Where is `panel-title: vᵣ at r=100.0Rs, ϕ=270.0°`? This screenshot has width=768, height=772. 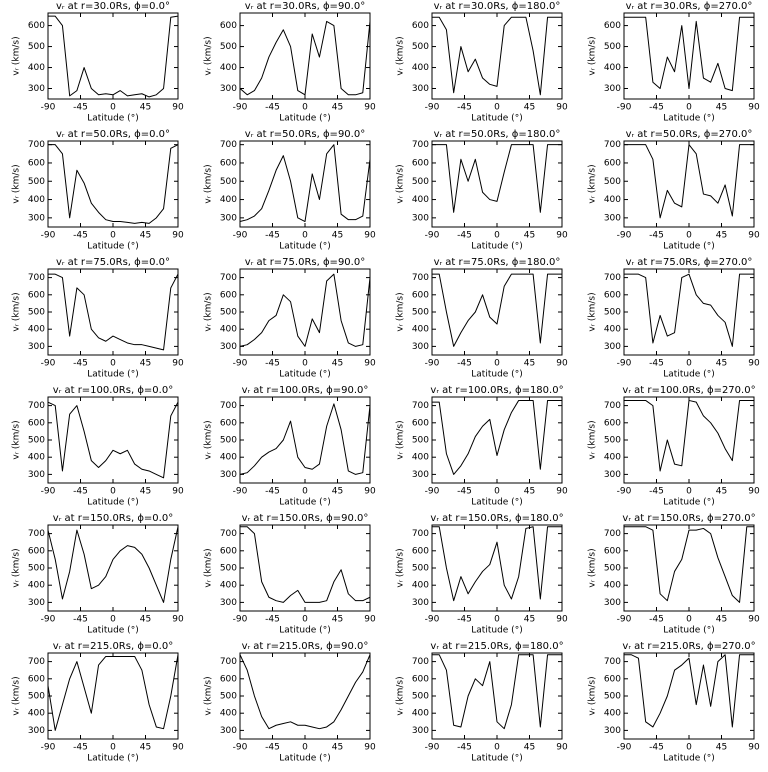 panel-title: vᵣ at r=100.0Rs, ϕ=270.0° is located at coordinates (688, 390).